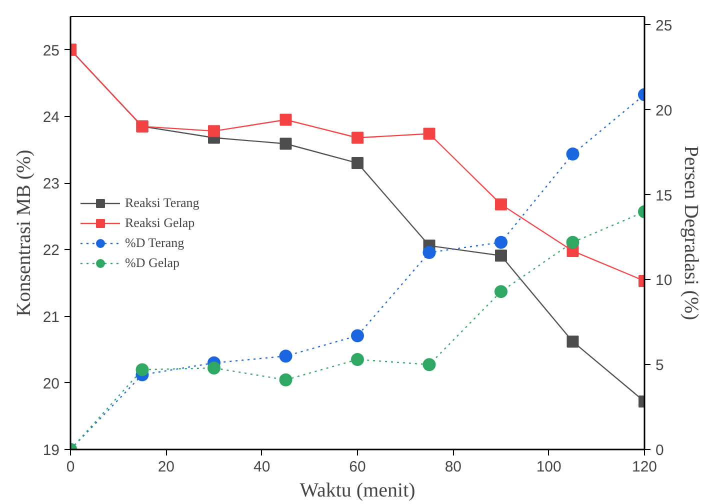 This screenshot has height=504, width=724. What do you see at coordinates (51, 383) in the screenshot?
I see `y-tick-label: 20` at bounding box center [51, 383].